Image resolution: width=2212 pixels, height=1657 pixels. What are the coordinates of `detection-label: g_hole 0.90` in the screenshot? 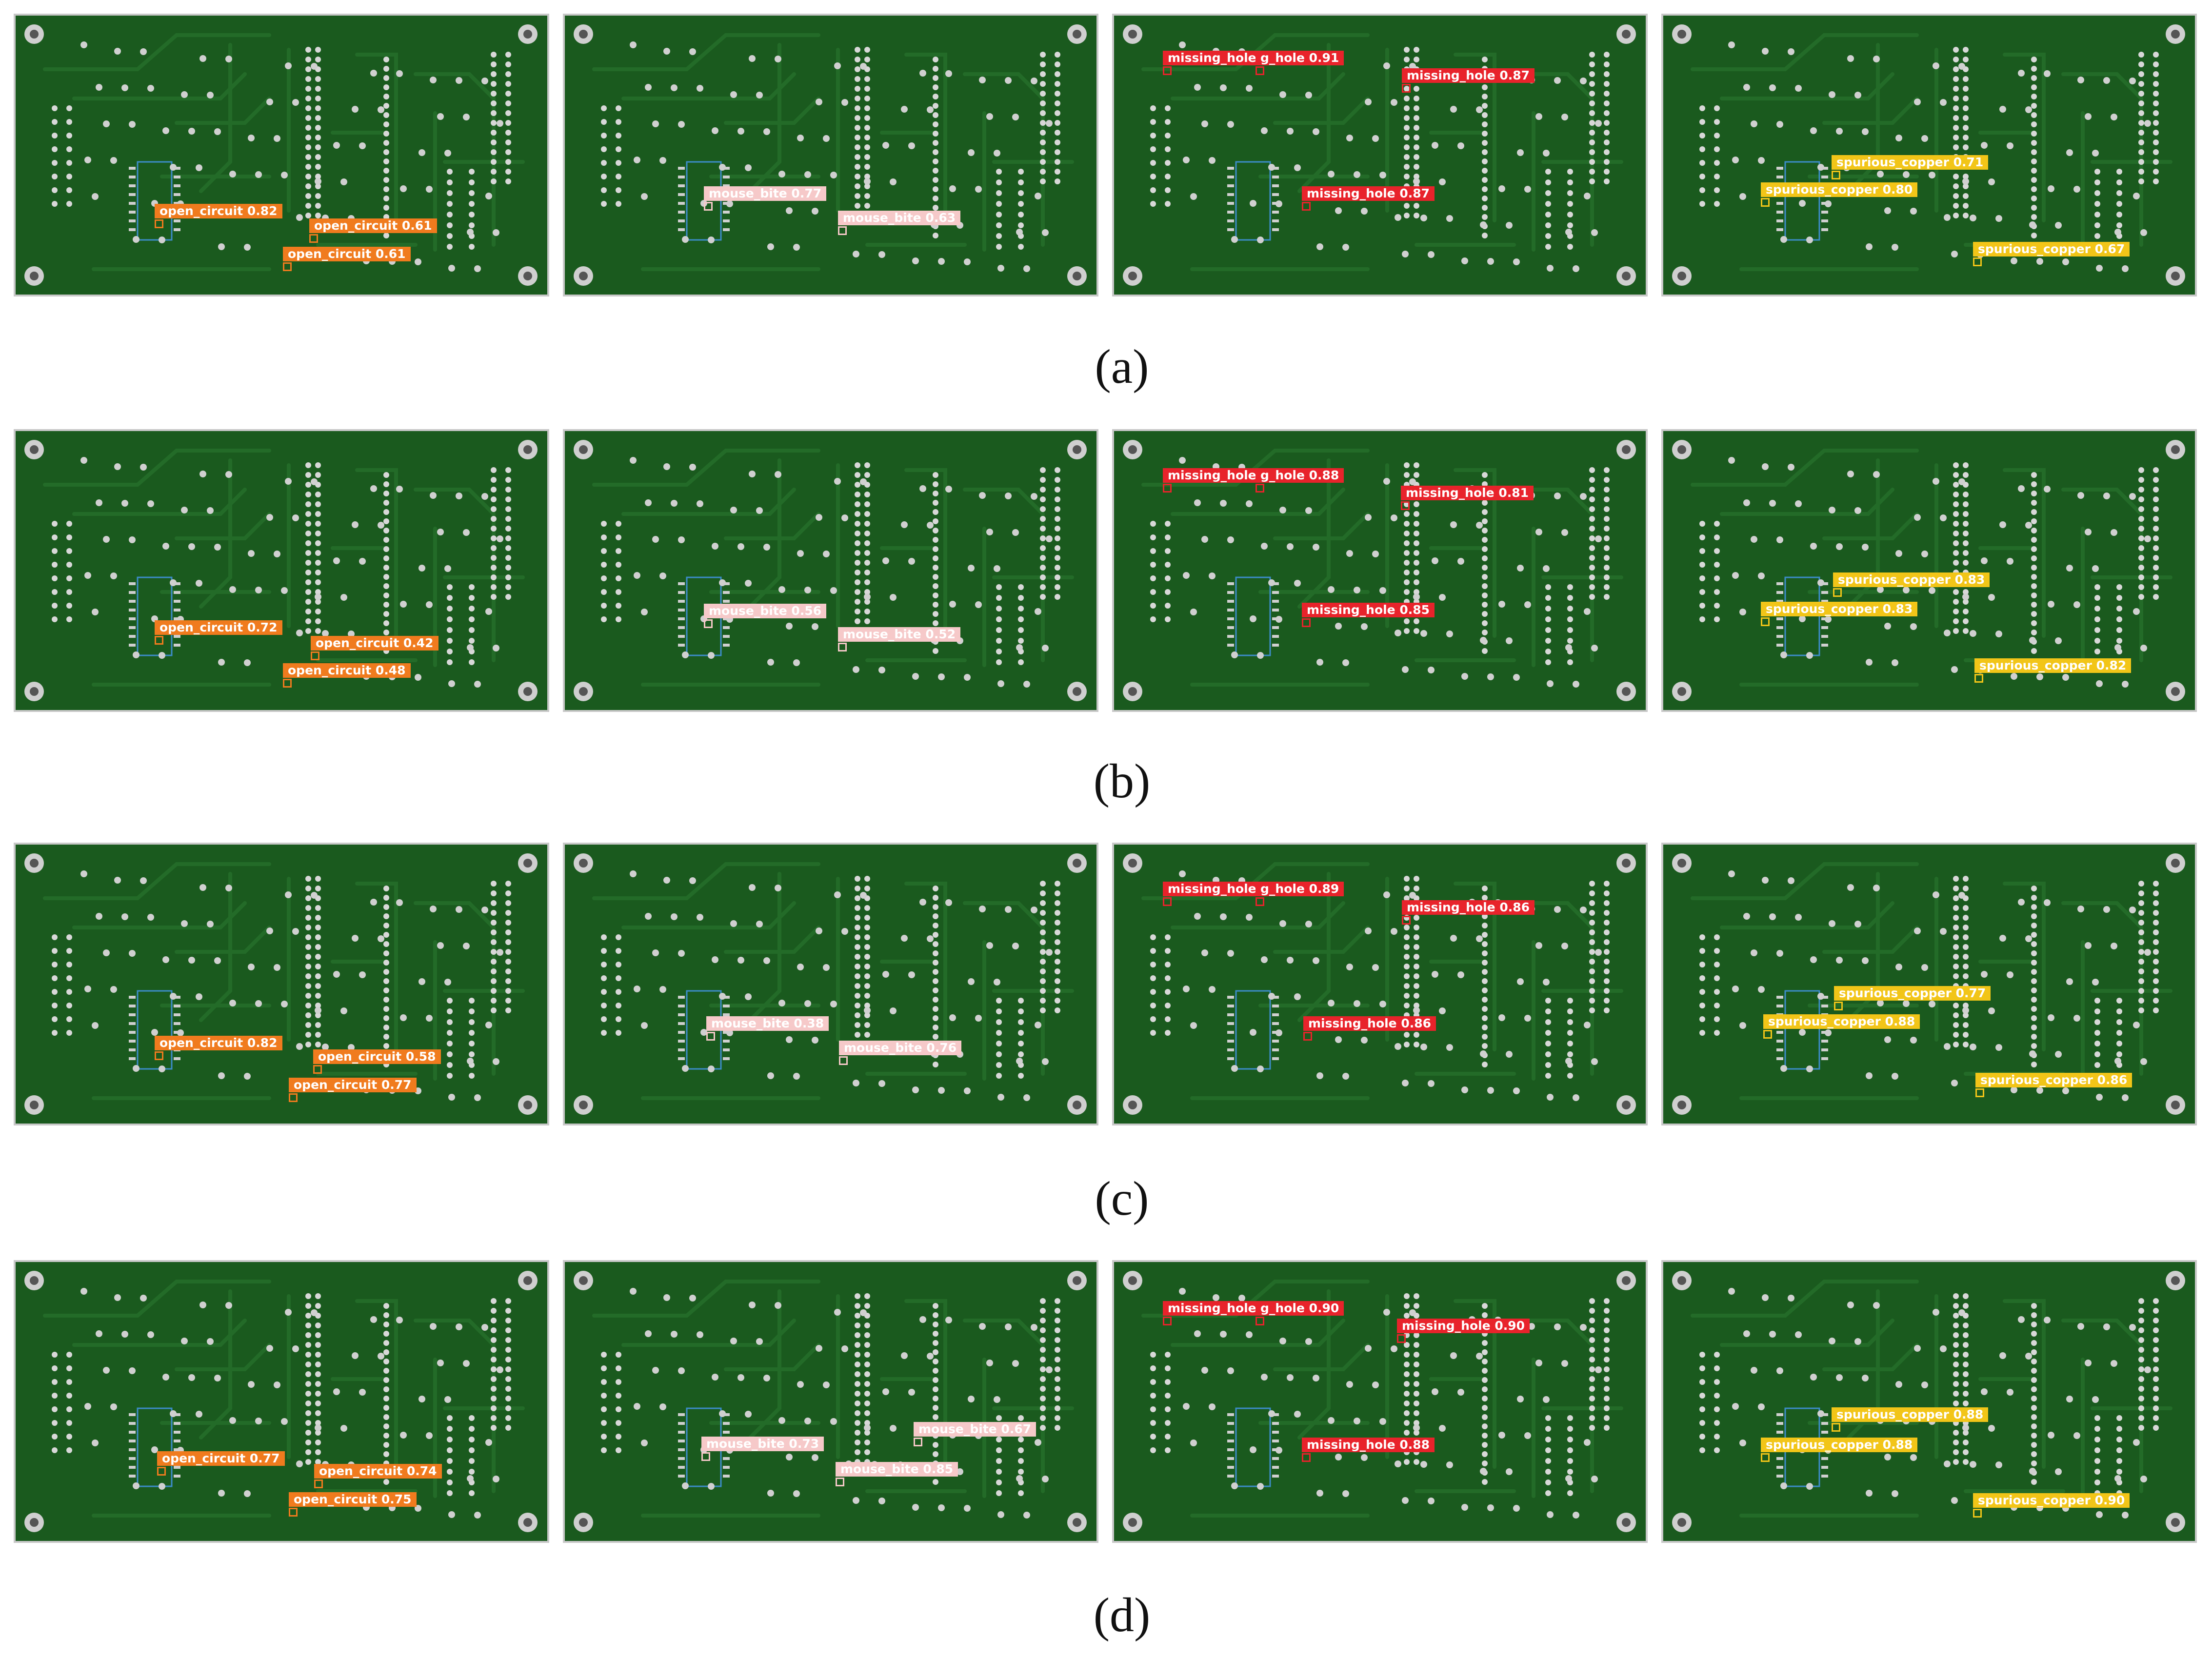 It's located at (1300, 1308).